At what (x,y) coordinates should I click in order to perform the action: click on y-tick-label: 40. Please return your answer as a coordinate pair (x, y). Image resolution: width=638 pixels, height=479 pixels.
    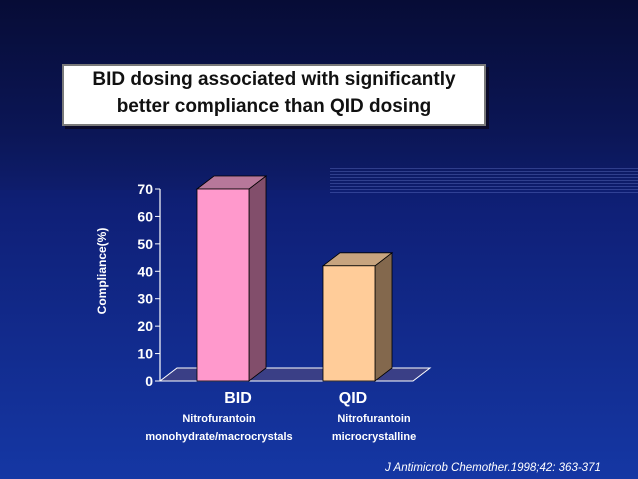
    Looking at the image, I should click on (145, 271).